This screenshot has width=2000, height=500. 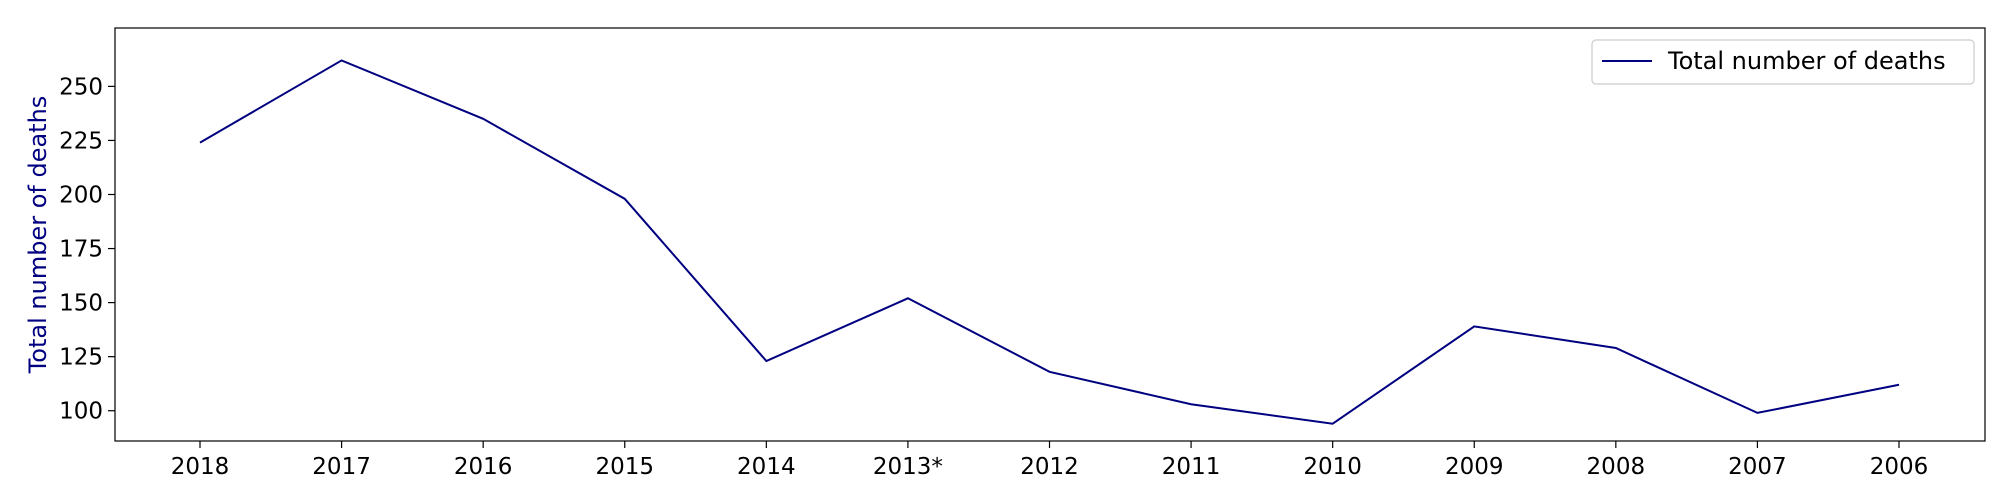 What do you see at coordinates (1049, 467) in the screenshot?
I see `x-tick-label: 2012` at bounding box center [1049, 467].